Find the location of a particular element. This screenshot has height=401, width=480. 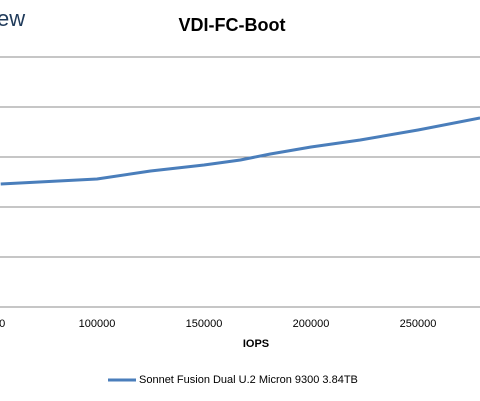

x-tick-label: 250000 is located at coordinates (418, 324).